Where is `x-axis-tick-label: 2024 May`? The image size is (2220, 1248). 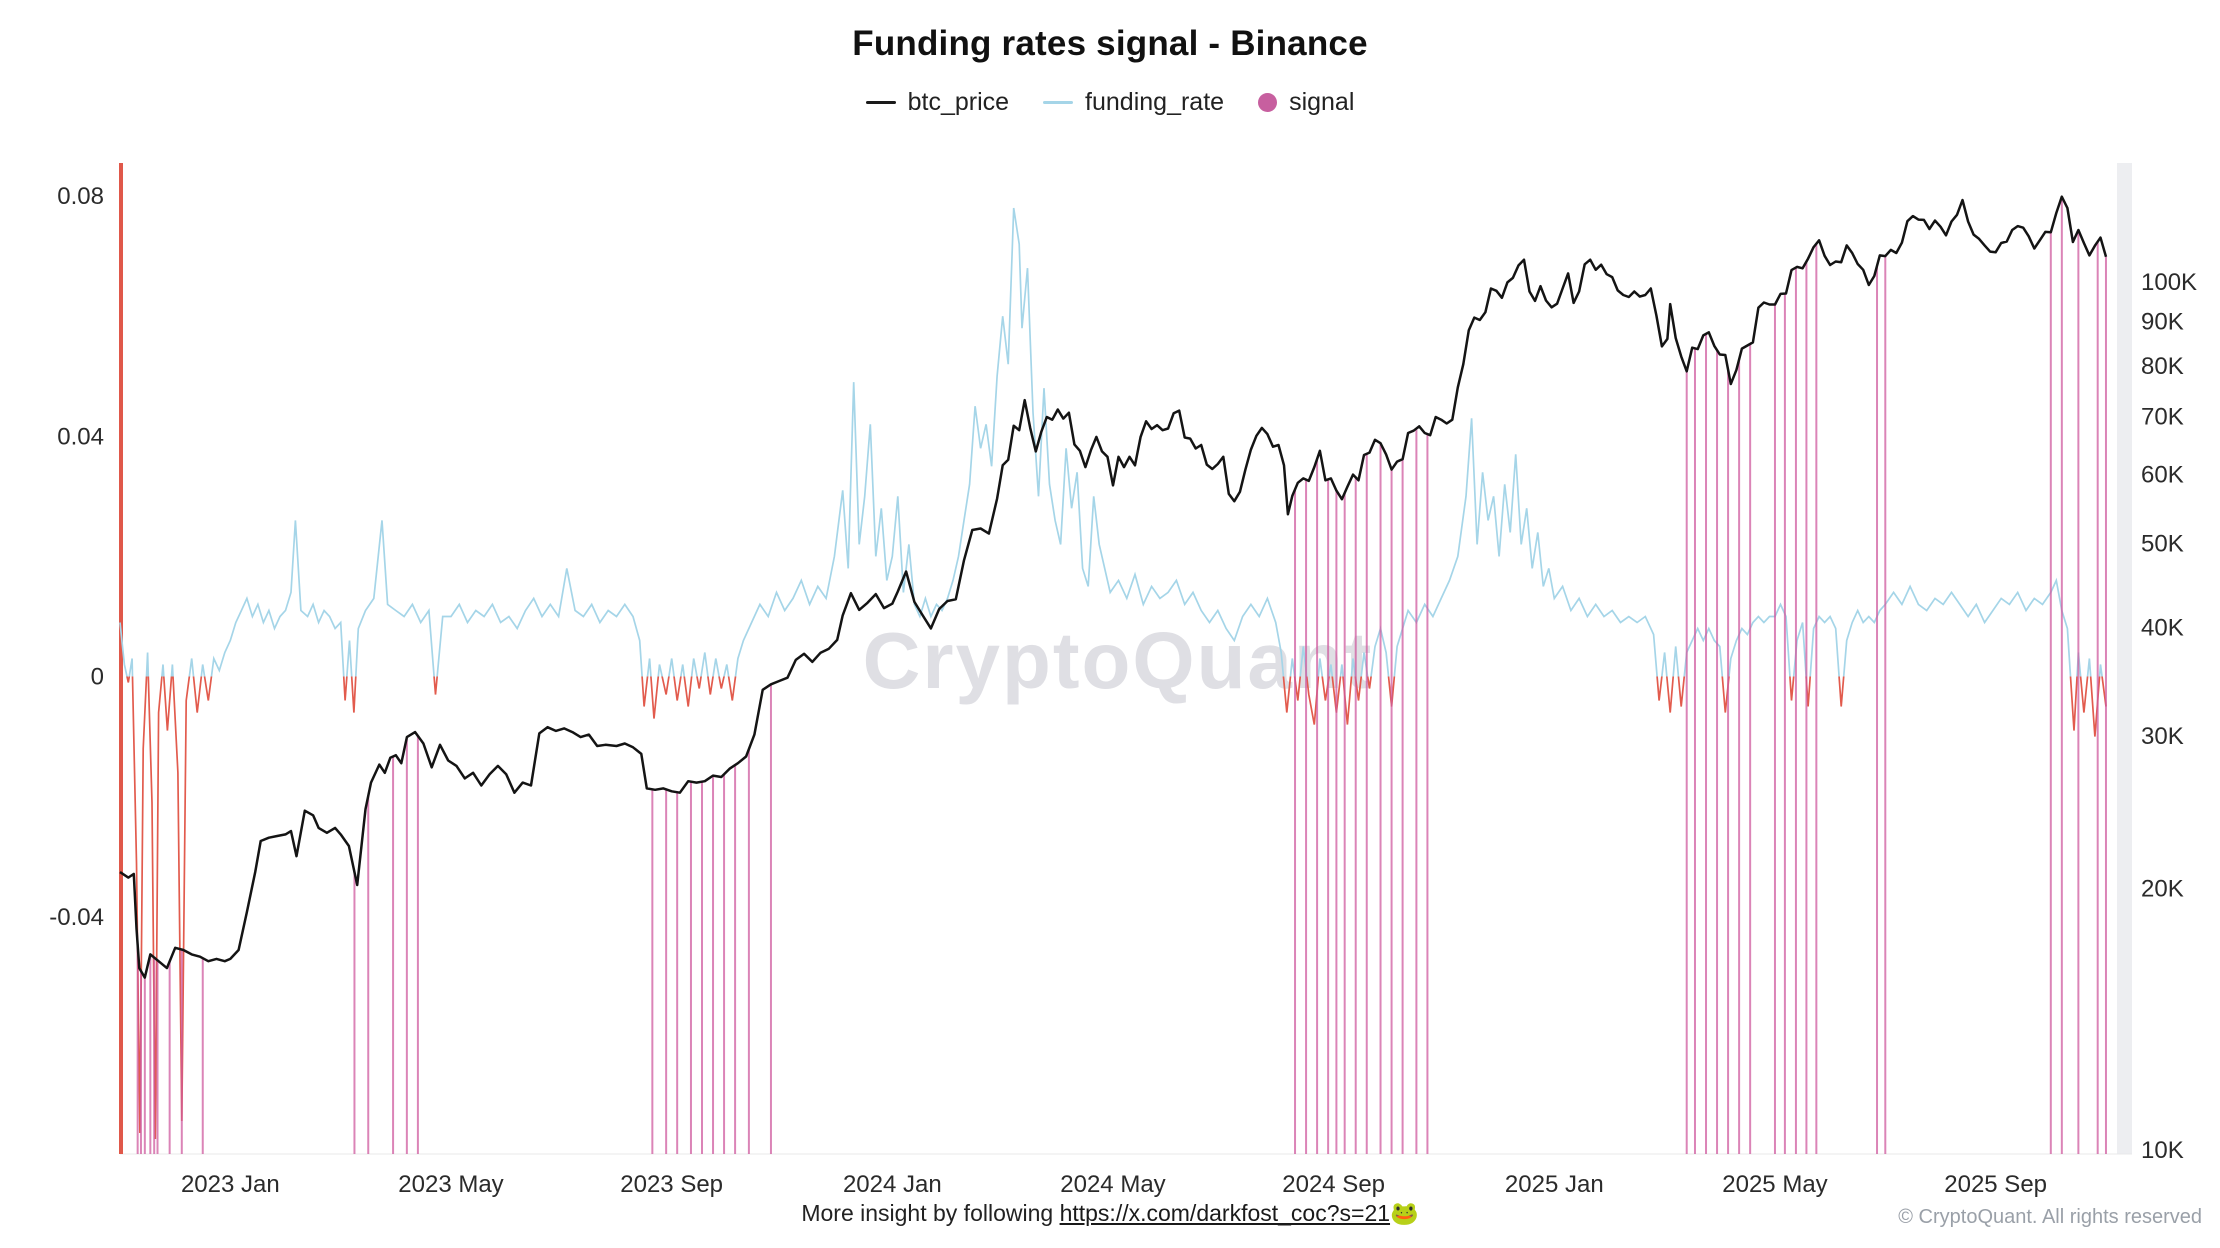
x-axis-tick-label: 2024 May is located at coordinates (1112, 1184).